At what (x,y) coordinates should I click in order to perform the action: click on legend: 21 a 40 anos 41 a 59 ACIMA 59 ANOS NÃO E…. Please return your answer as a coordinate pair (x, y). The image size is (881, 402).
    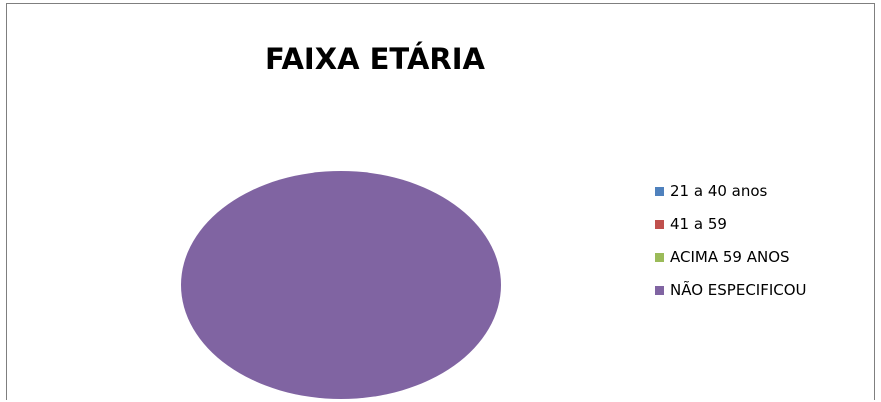
    Looking at the image, I should click on (731, 245).